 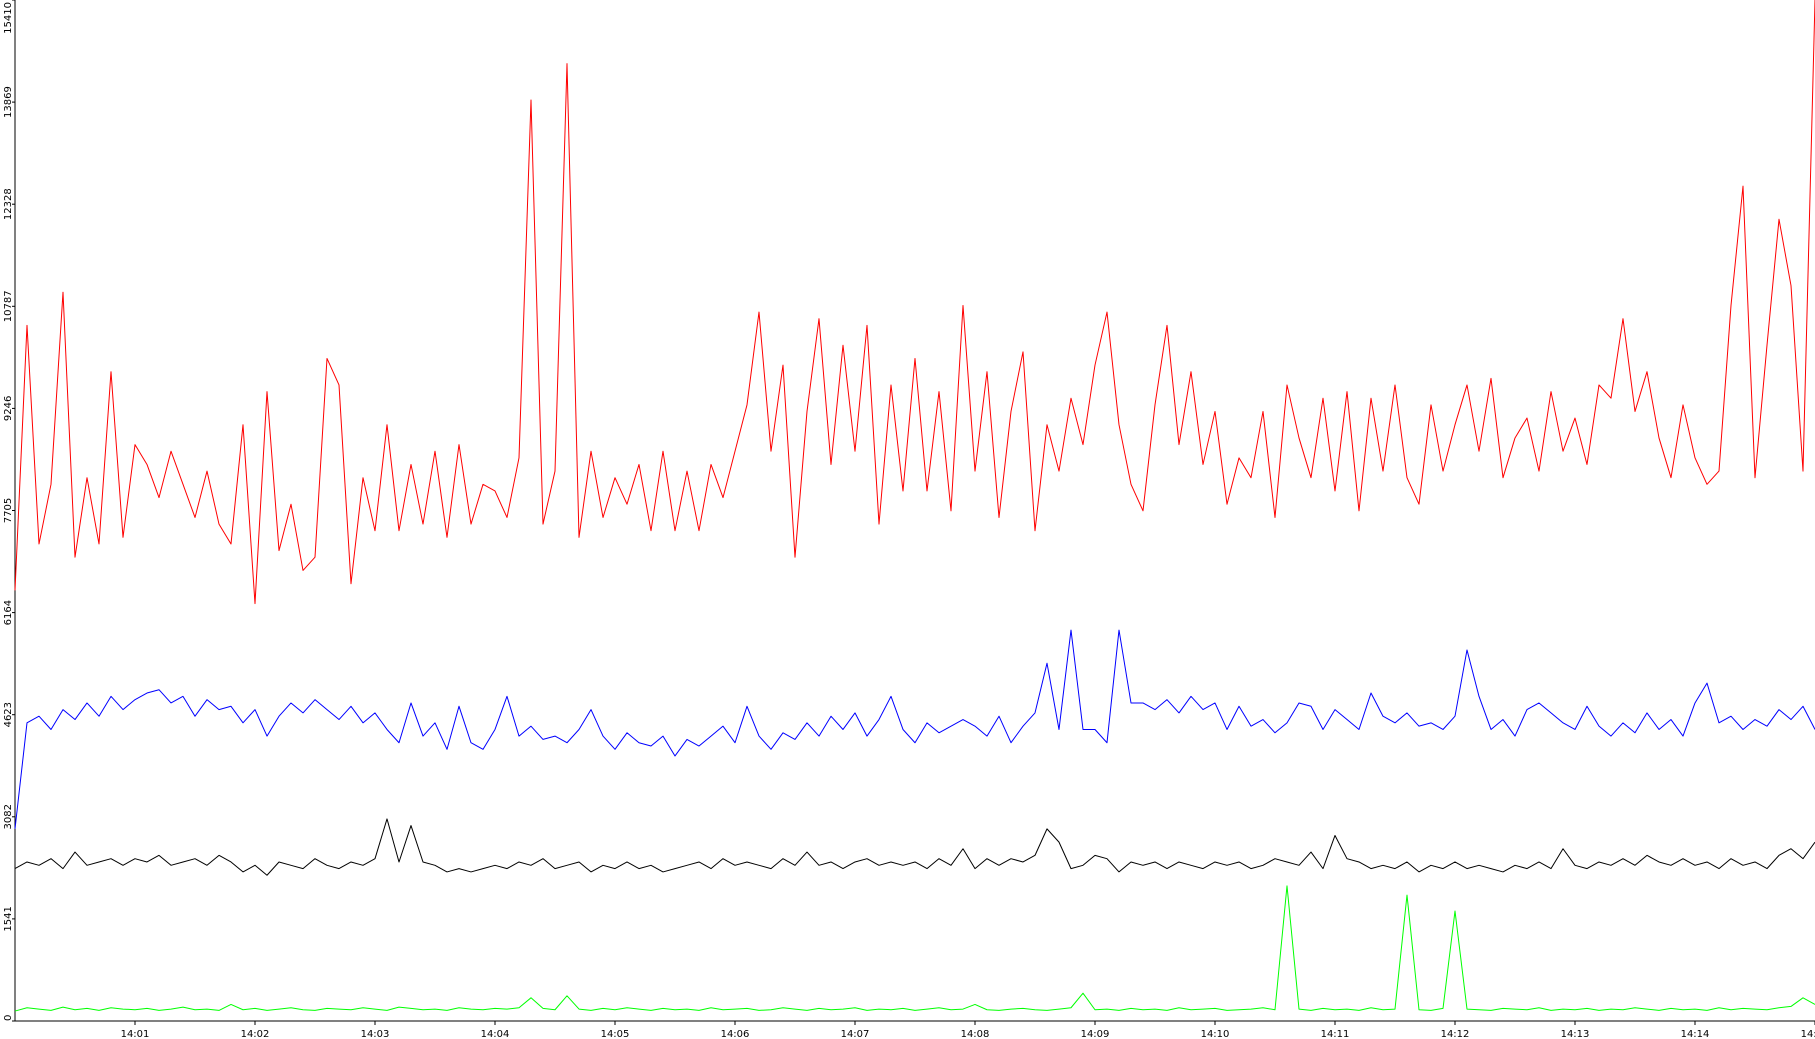 I want to click on y-tick-label: 3082, so click(x=8, y=816).